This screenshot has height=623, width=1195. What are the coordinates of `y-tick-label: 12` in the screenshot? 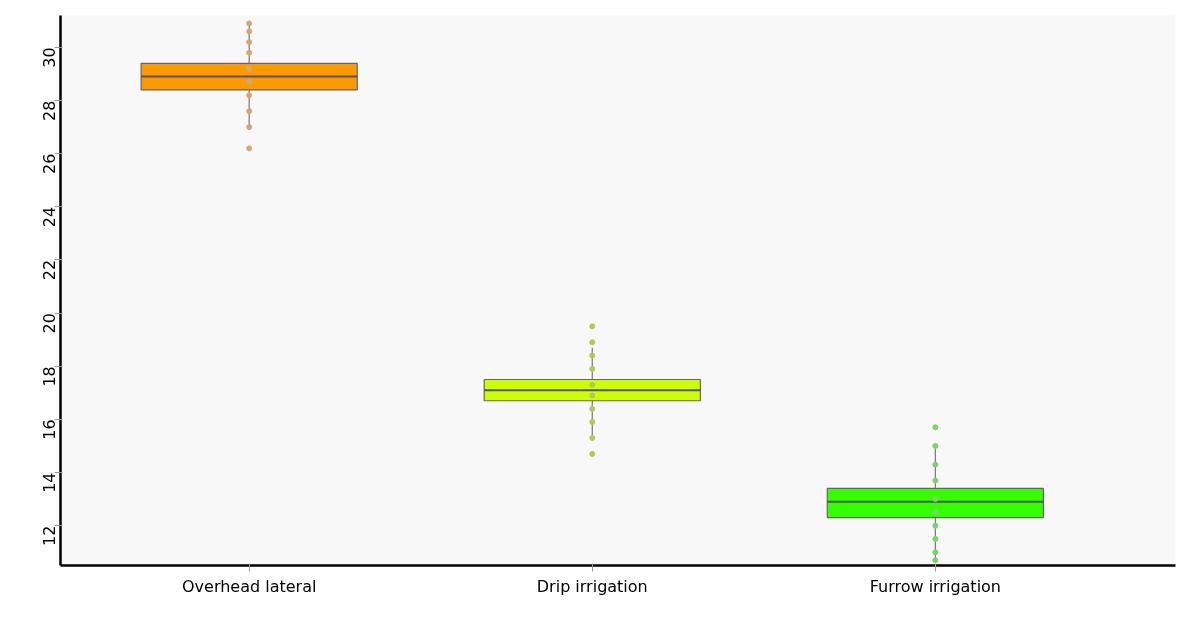 It's located at (50, 535).